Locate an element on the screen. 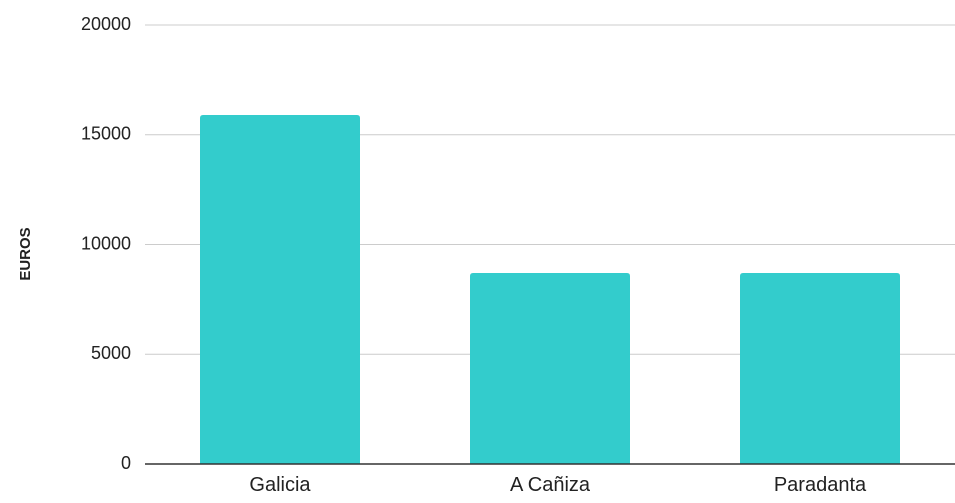  y-tick-label: 0 is located at coordinates (126, 463).